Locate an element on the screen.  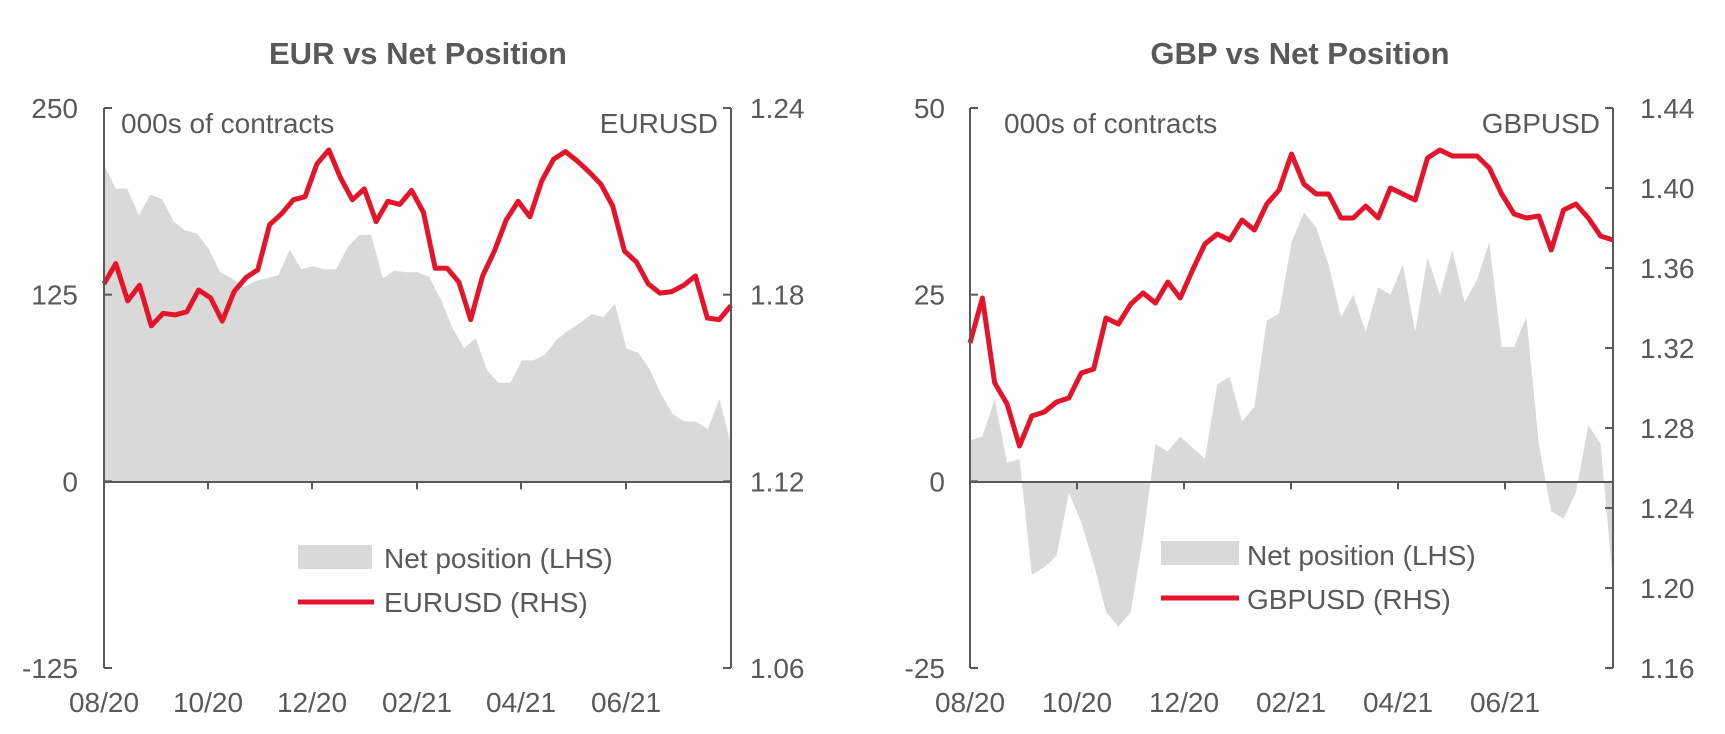
legend-label-line: EURUSD (RHS) is located at coordinates (486, 602).